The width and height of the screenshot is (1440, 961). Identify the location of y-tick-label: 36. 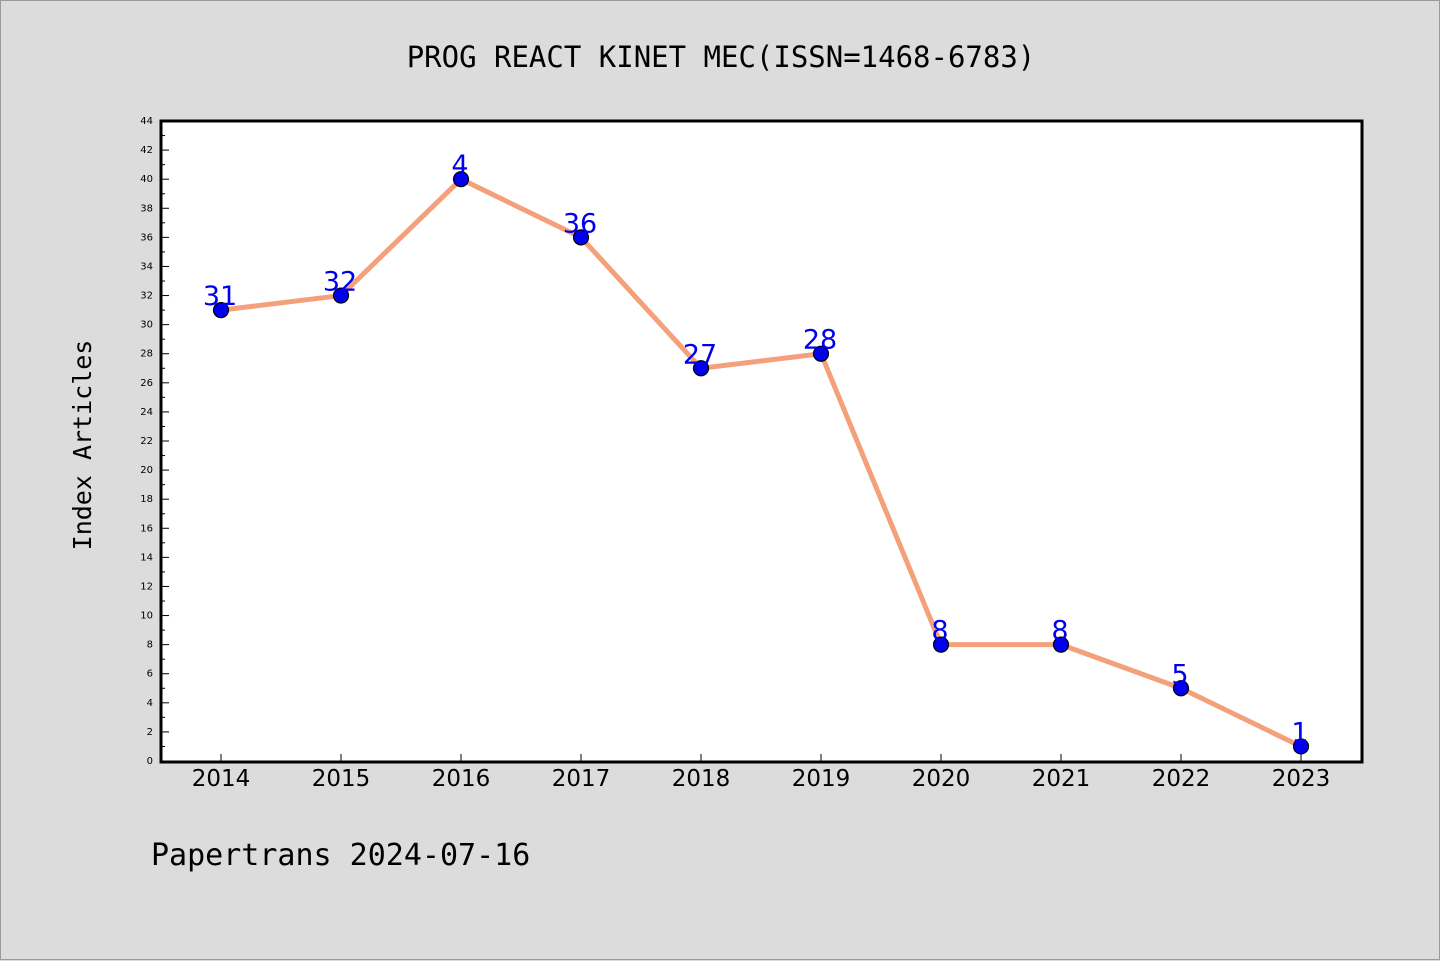
(146, 237).